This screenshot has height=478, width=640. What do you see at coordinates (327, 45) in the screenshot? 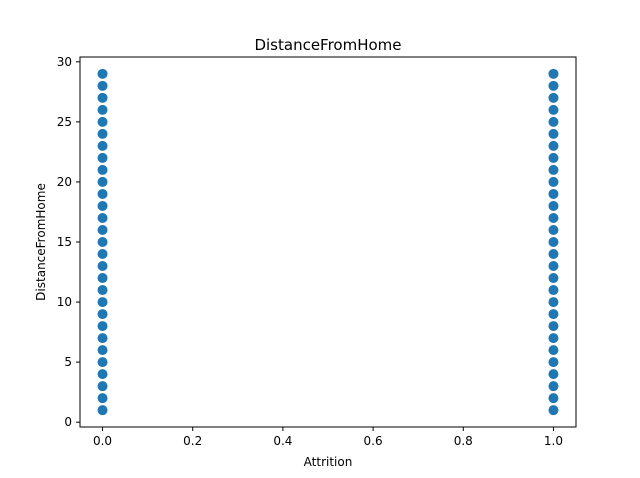
I see `chart-title: DistanceFromHome` at bounding box center [327, 45].